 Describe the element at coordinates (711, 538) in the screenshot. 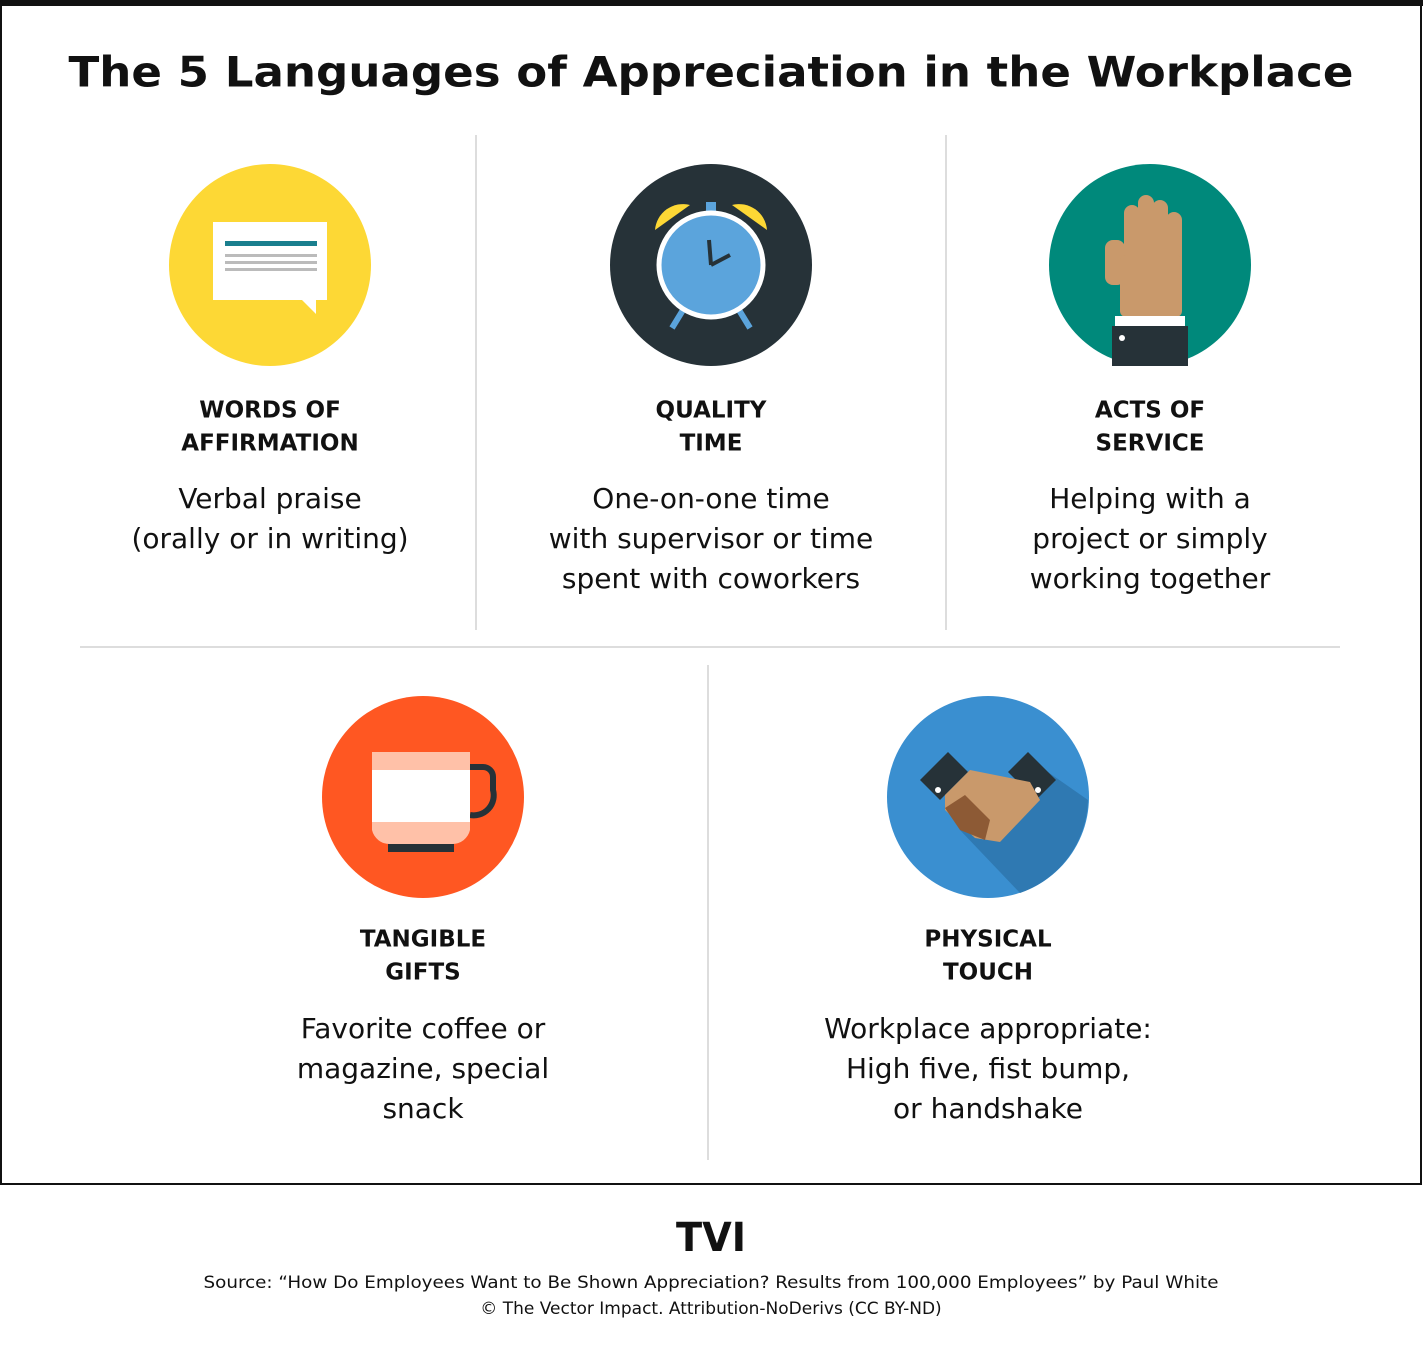

I see `item-description: with supervisor or time` at that location.